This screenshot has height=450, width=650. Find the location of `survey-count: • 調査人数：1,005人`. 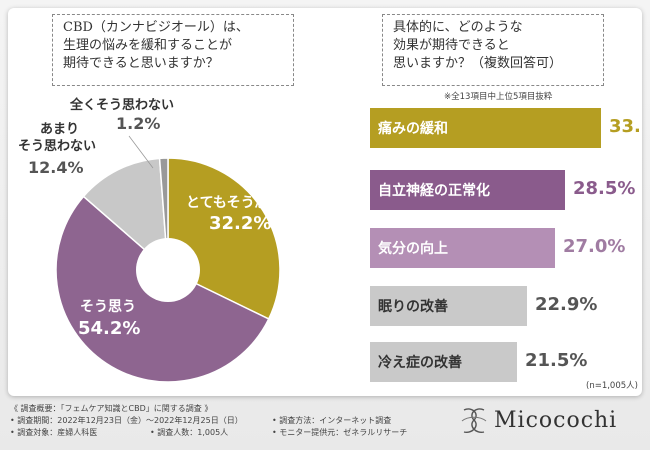

survey-count: • 調査人数：1,005人 is located at coordinates (189, 432).